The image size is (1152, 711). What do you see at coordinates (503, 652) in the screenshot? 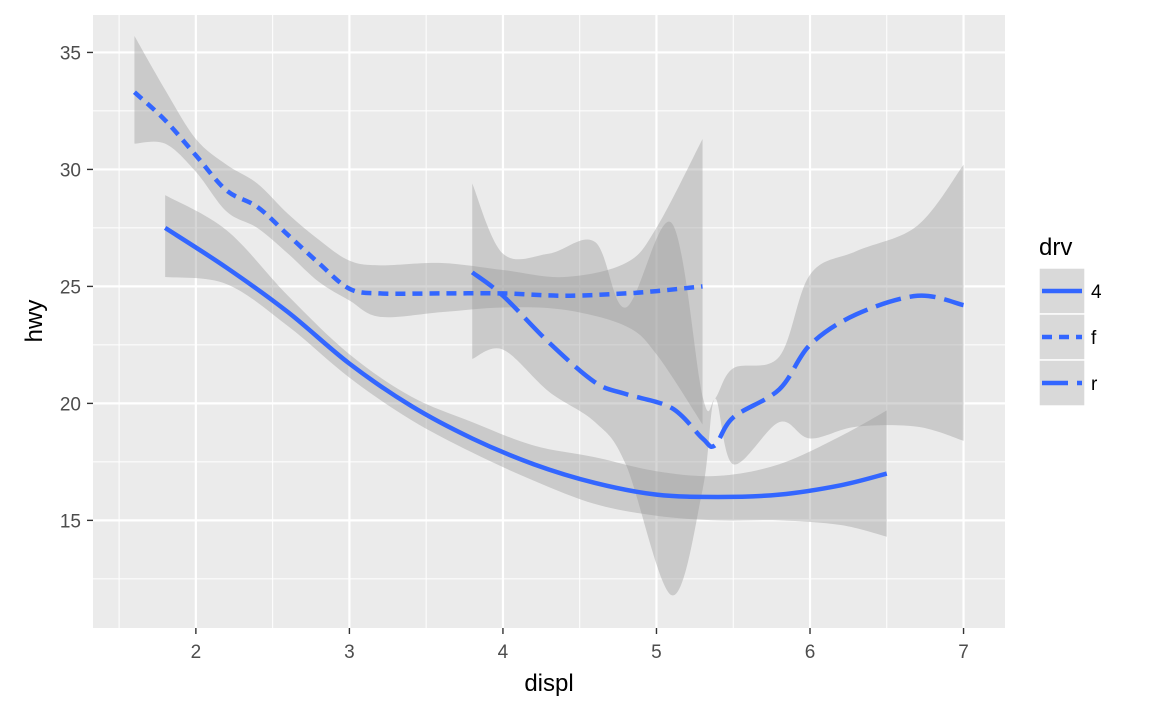
I see `x-tick-label: 4` at bounding box center [503, 652].